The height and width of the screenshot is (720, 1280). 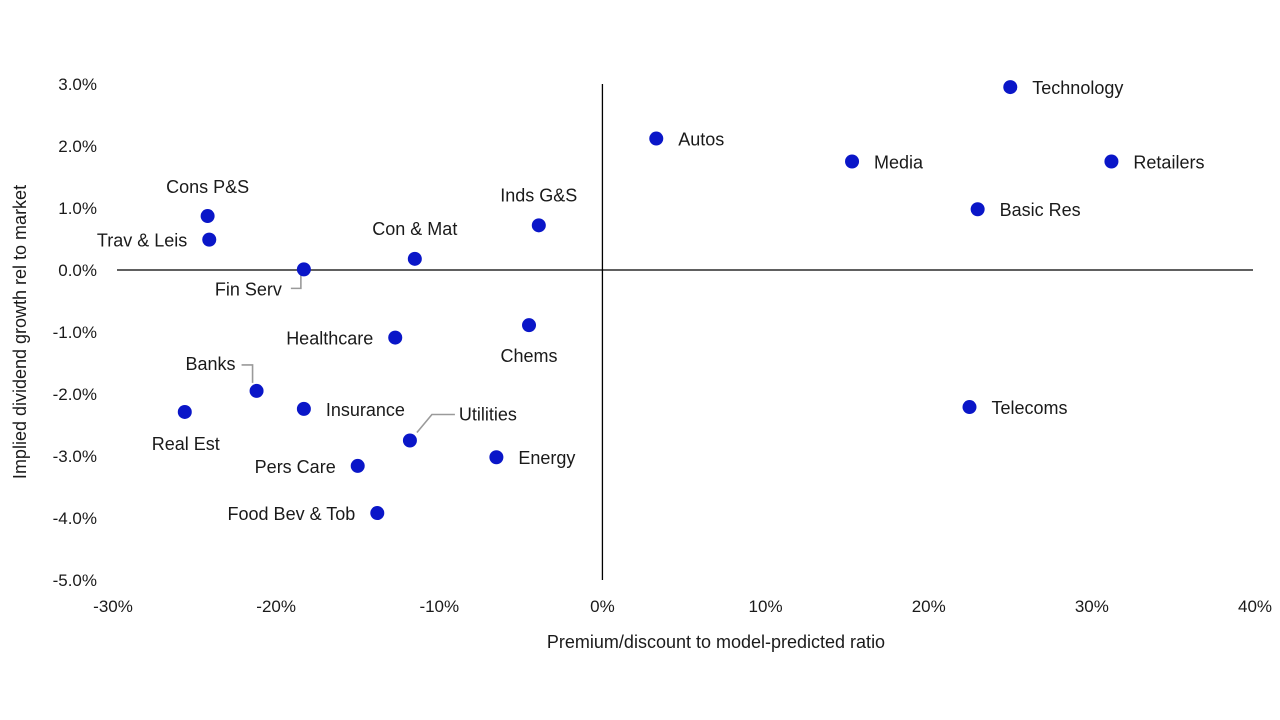 What do you see at coordinates (1092, 606) in the screenshot?
I see `x-tick-label: 30%` at bounding box center [1092, 606].